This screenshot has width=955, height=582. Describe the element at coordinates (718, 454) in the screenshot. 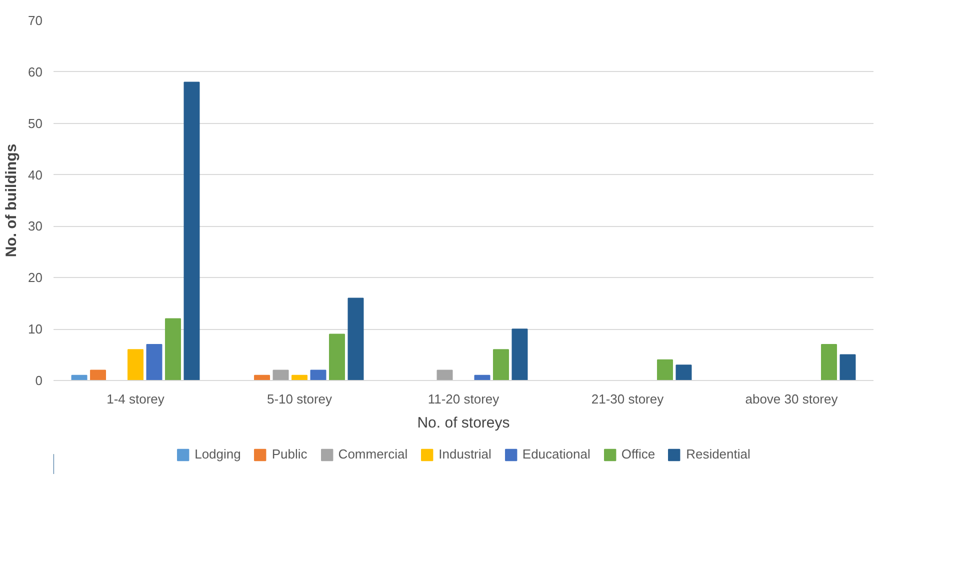

I see `legend-label: Residential` at that location.